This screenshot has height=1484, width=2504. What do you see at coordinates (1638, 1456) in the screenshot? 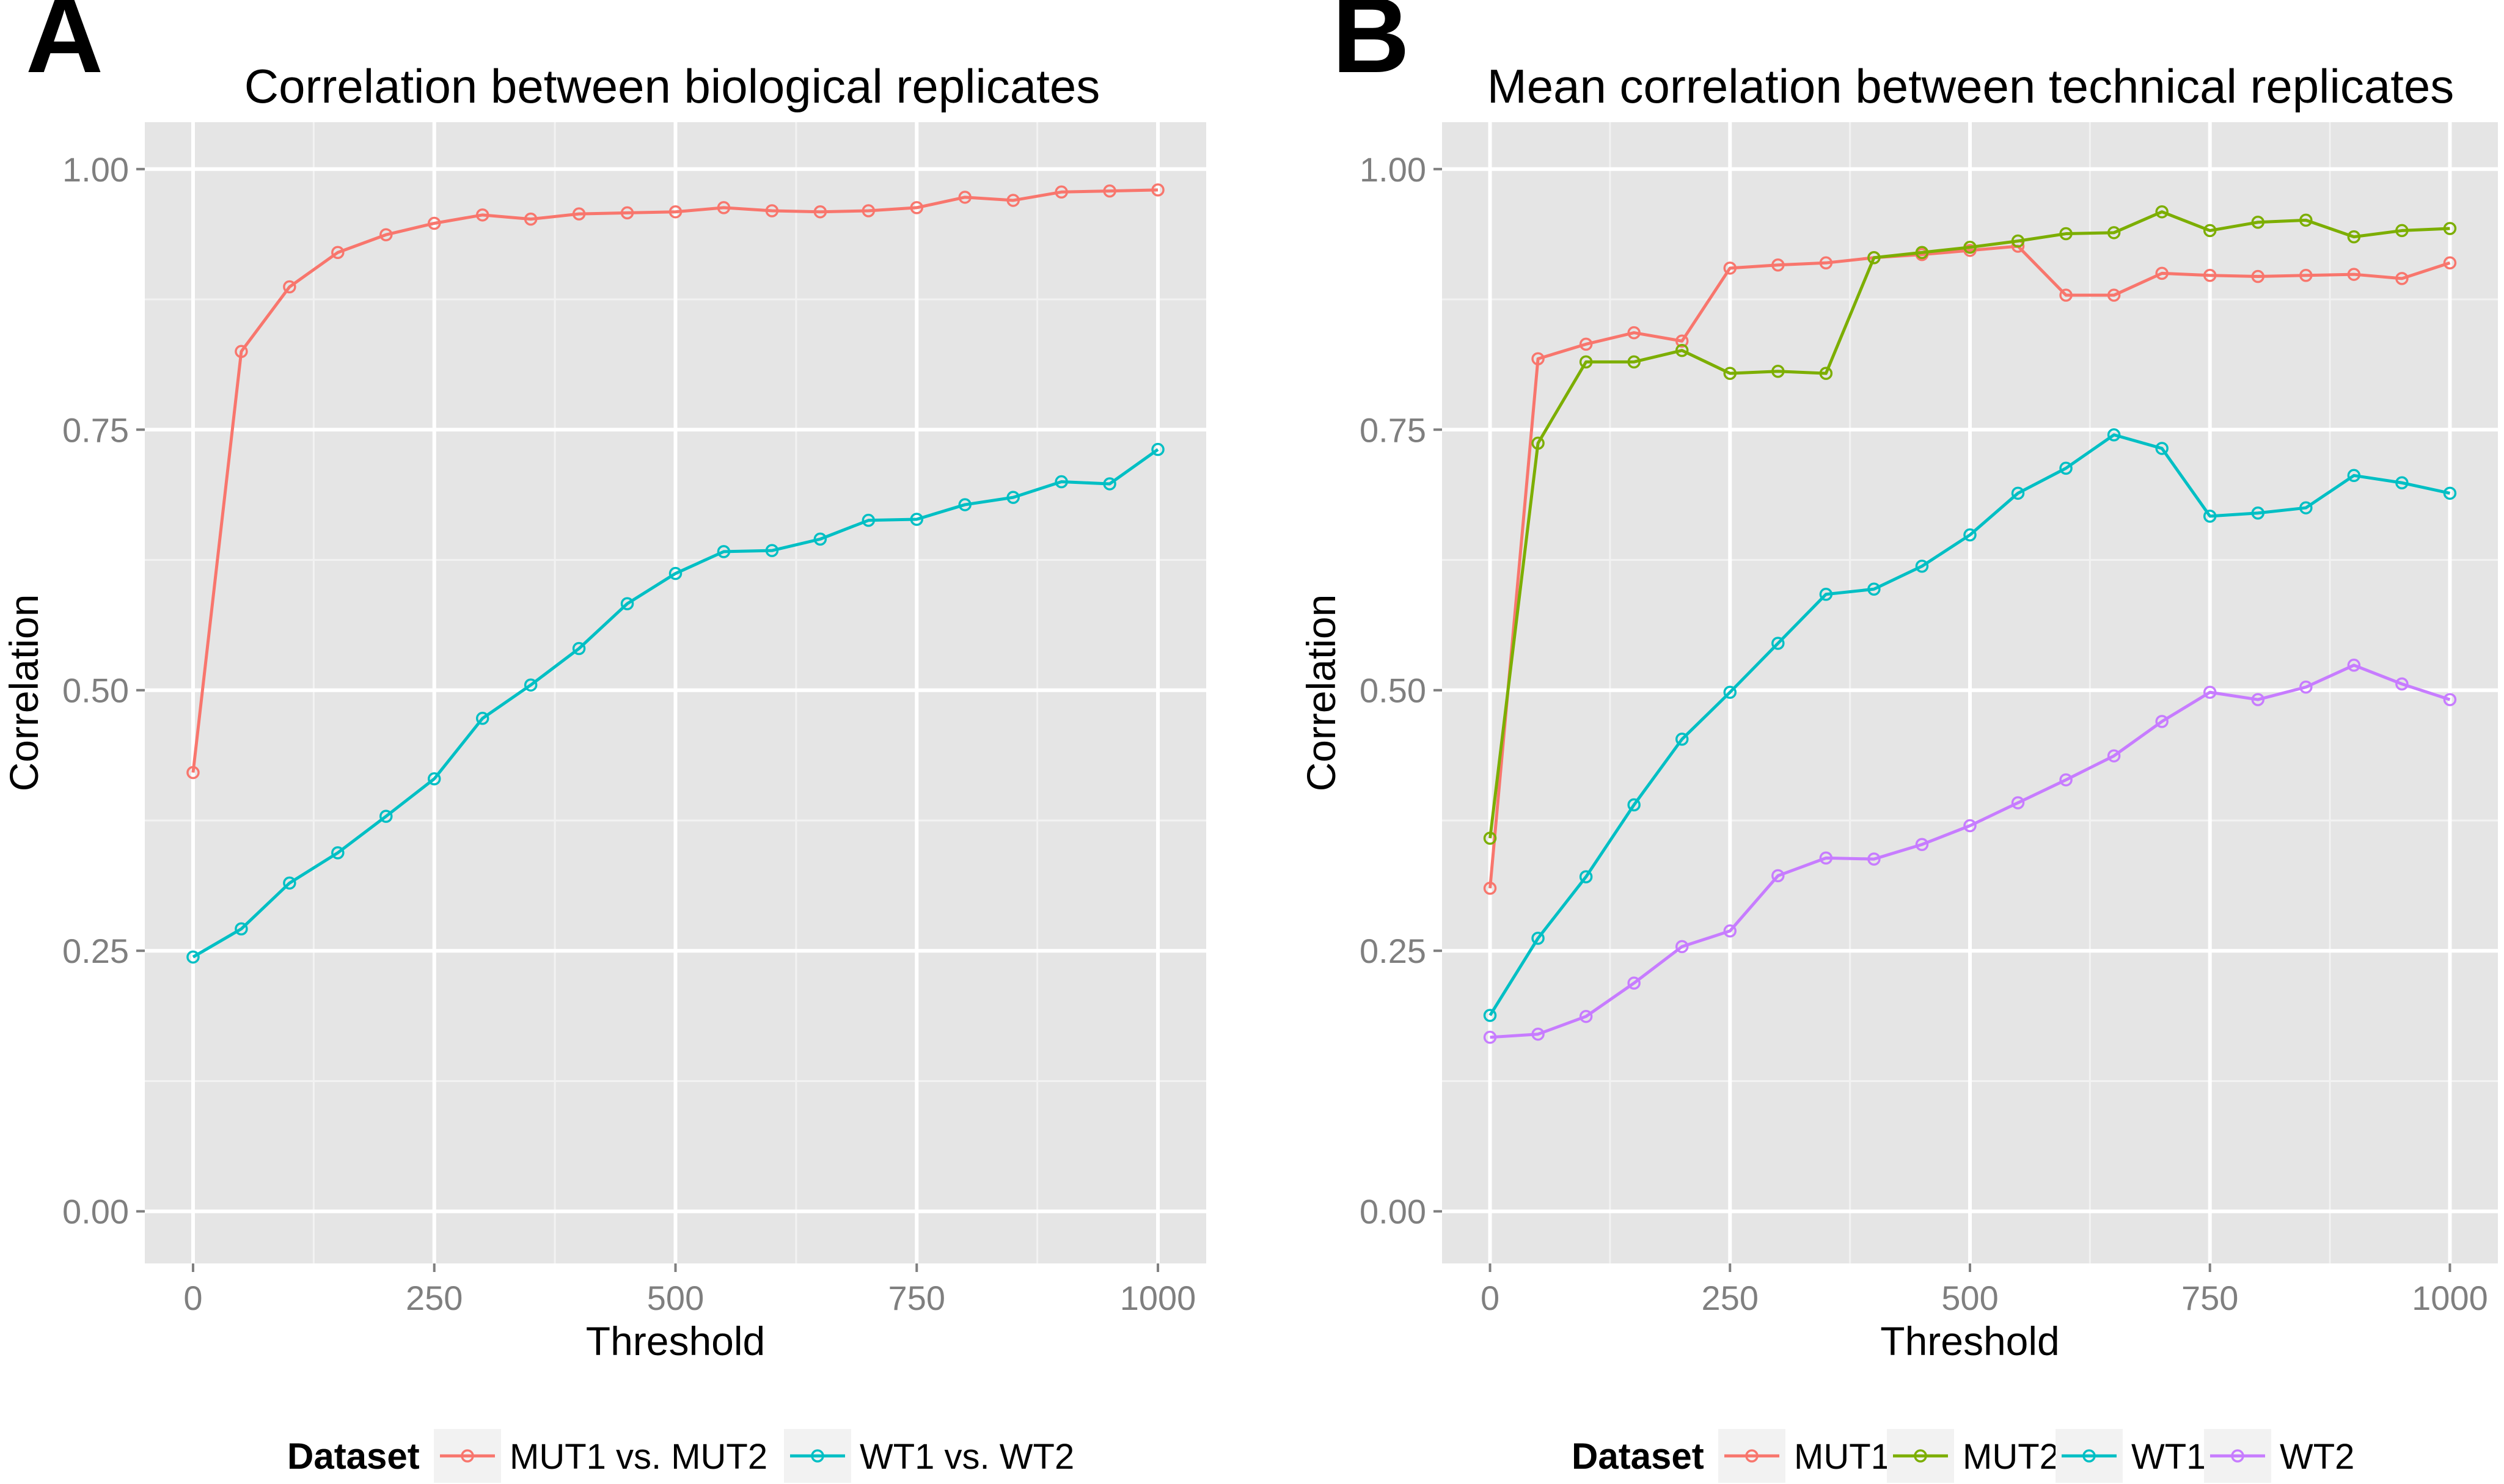
I see `plot-b-legend-title: Dataset` at bounding box center [1638, 1456].